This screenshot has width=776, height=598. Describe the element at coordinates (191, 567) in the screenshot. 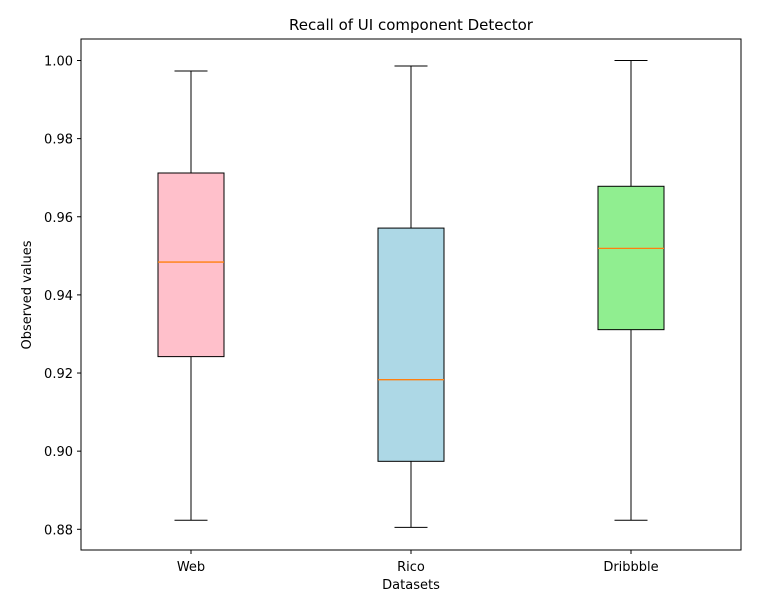

I see `x-tick-label: Web` at that location.